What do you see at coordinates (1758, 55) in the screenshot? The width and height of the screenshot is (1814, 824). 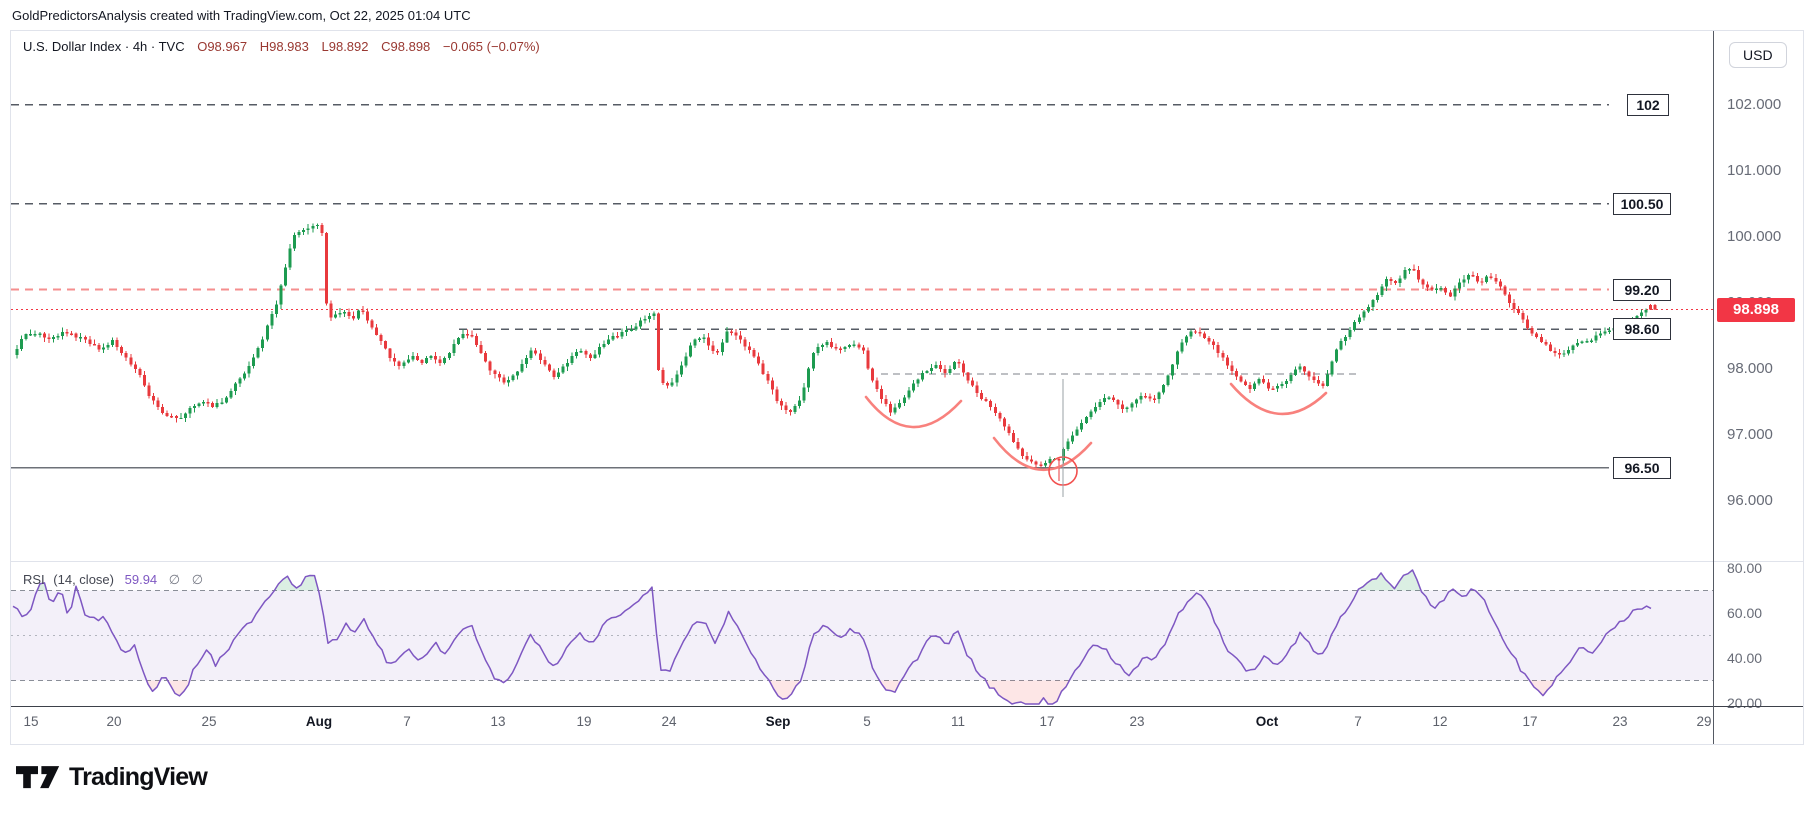 I see `currency-toggle-button: USD` at bounding box center [1758, 55].